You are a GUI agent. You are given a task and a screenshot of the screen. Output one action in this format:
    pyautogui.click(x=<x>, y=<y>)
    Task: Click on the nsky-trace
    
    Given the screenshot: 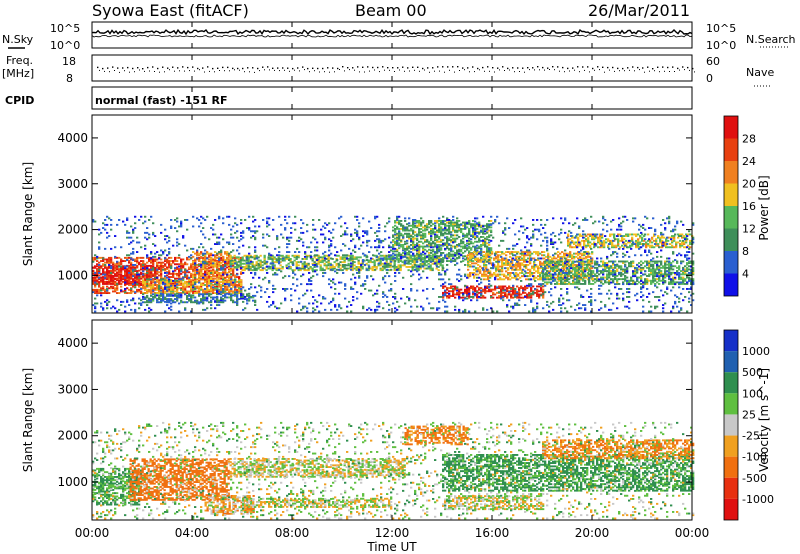 What is the action you would take?
    pyautogui.click(x=392, y=32)
    